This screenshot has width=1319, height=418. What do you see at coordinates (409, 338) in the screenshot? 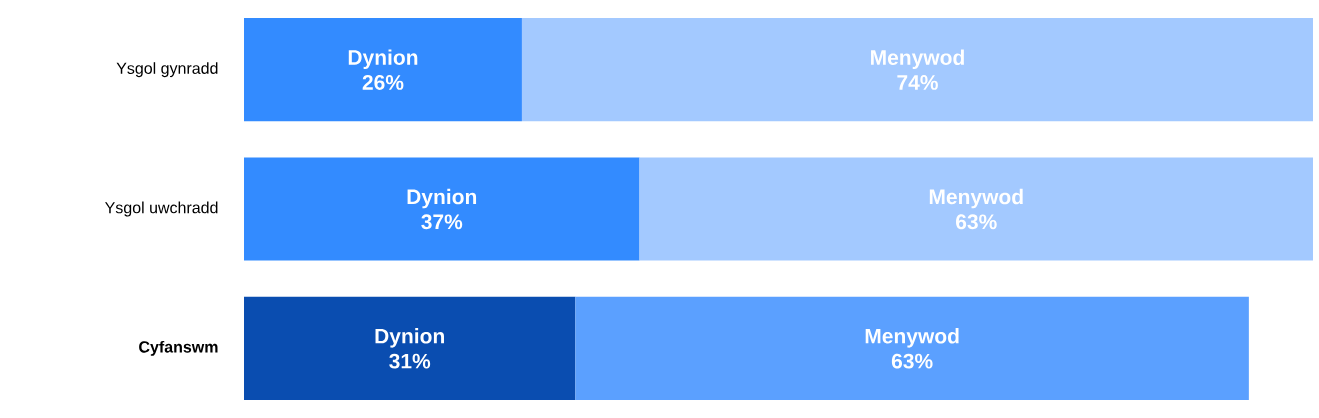
I see `series-label: Dynion` at bounding box center [409, 338].